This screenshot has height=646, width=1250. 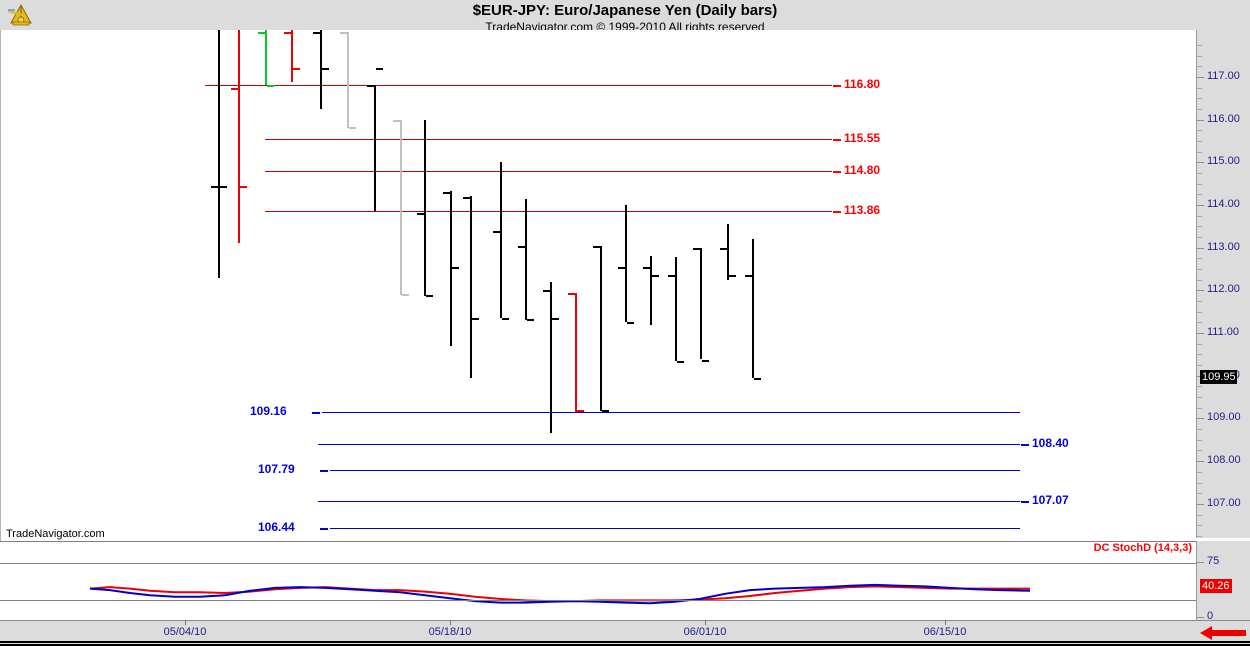 What do you see at coordinates (185, 632) in the screenshot?
I see `date-axis-label: 05/04/10` at bounding box center [185, 632].